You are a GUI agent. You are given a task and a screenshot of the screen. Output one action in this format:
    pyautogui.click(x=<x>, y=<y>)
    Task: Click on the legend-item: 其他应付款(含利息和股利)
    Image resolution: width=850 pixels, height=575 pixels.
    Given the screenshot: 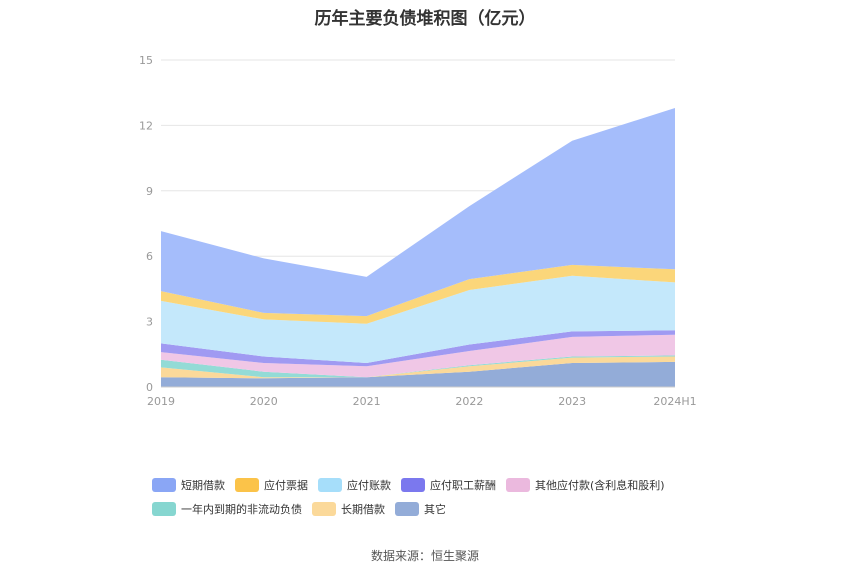 What is the action you would take?
    pyautogui.click(x=585, y=485)
    